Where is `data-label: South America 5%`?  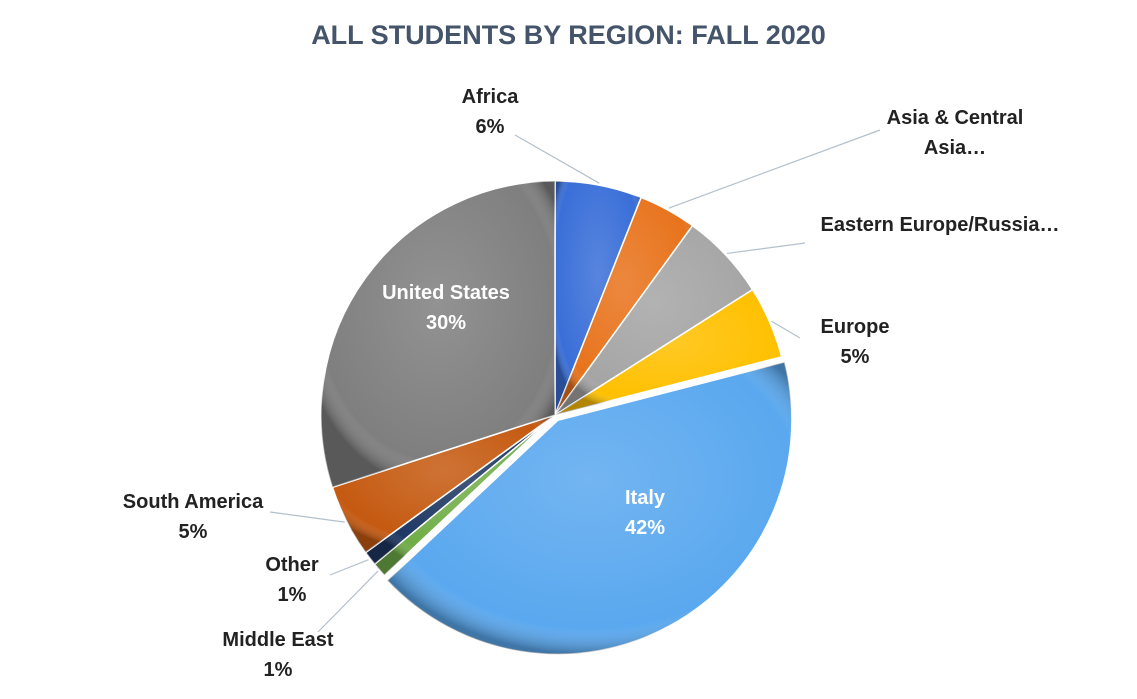
data-label: South America 5% is located at coordinates (193, 517).